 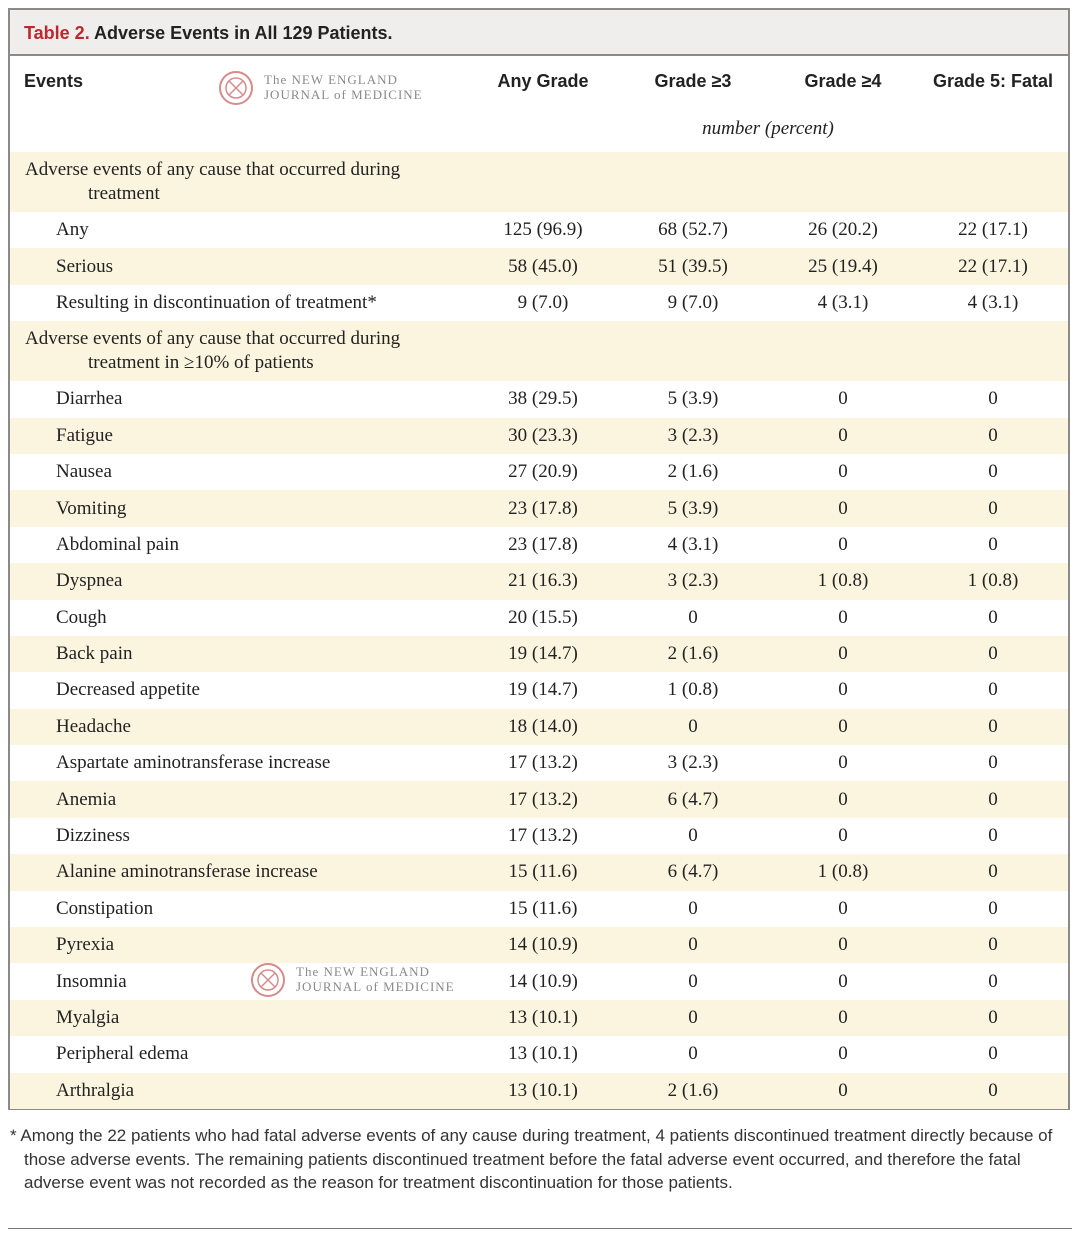 I want to click on event-label: Alanine aminotransferase increase, so click(x=239, y=872).